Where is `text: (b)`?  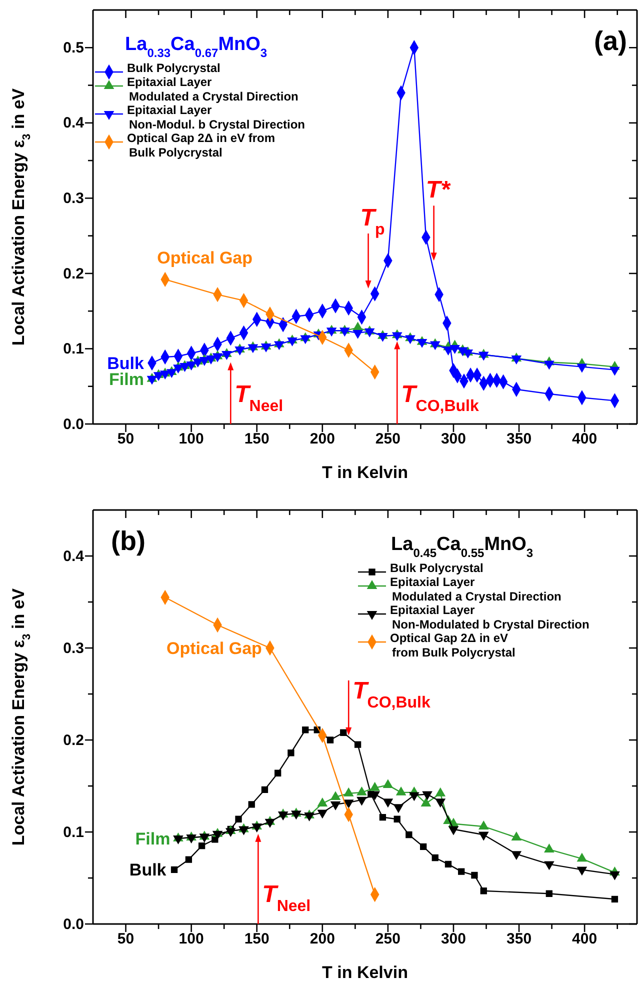 text: (b) is located at coordinates (128, 541).